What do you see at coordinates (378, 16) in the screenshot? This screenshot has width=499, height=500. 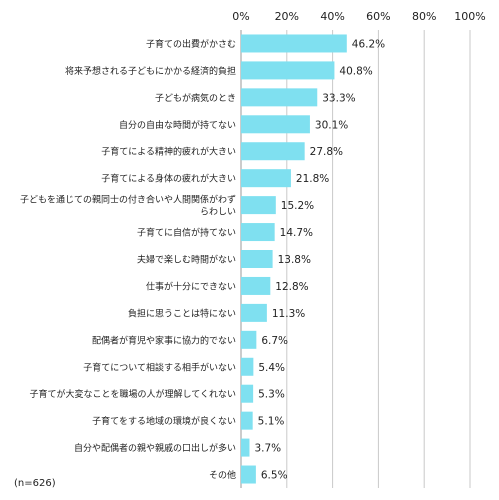 I see `x-tick-label: 60%` at bounding box center [378, 16].